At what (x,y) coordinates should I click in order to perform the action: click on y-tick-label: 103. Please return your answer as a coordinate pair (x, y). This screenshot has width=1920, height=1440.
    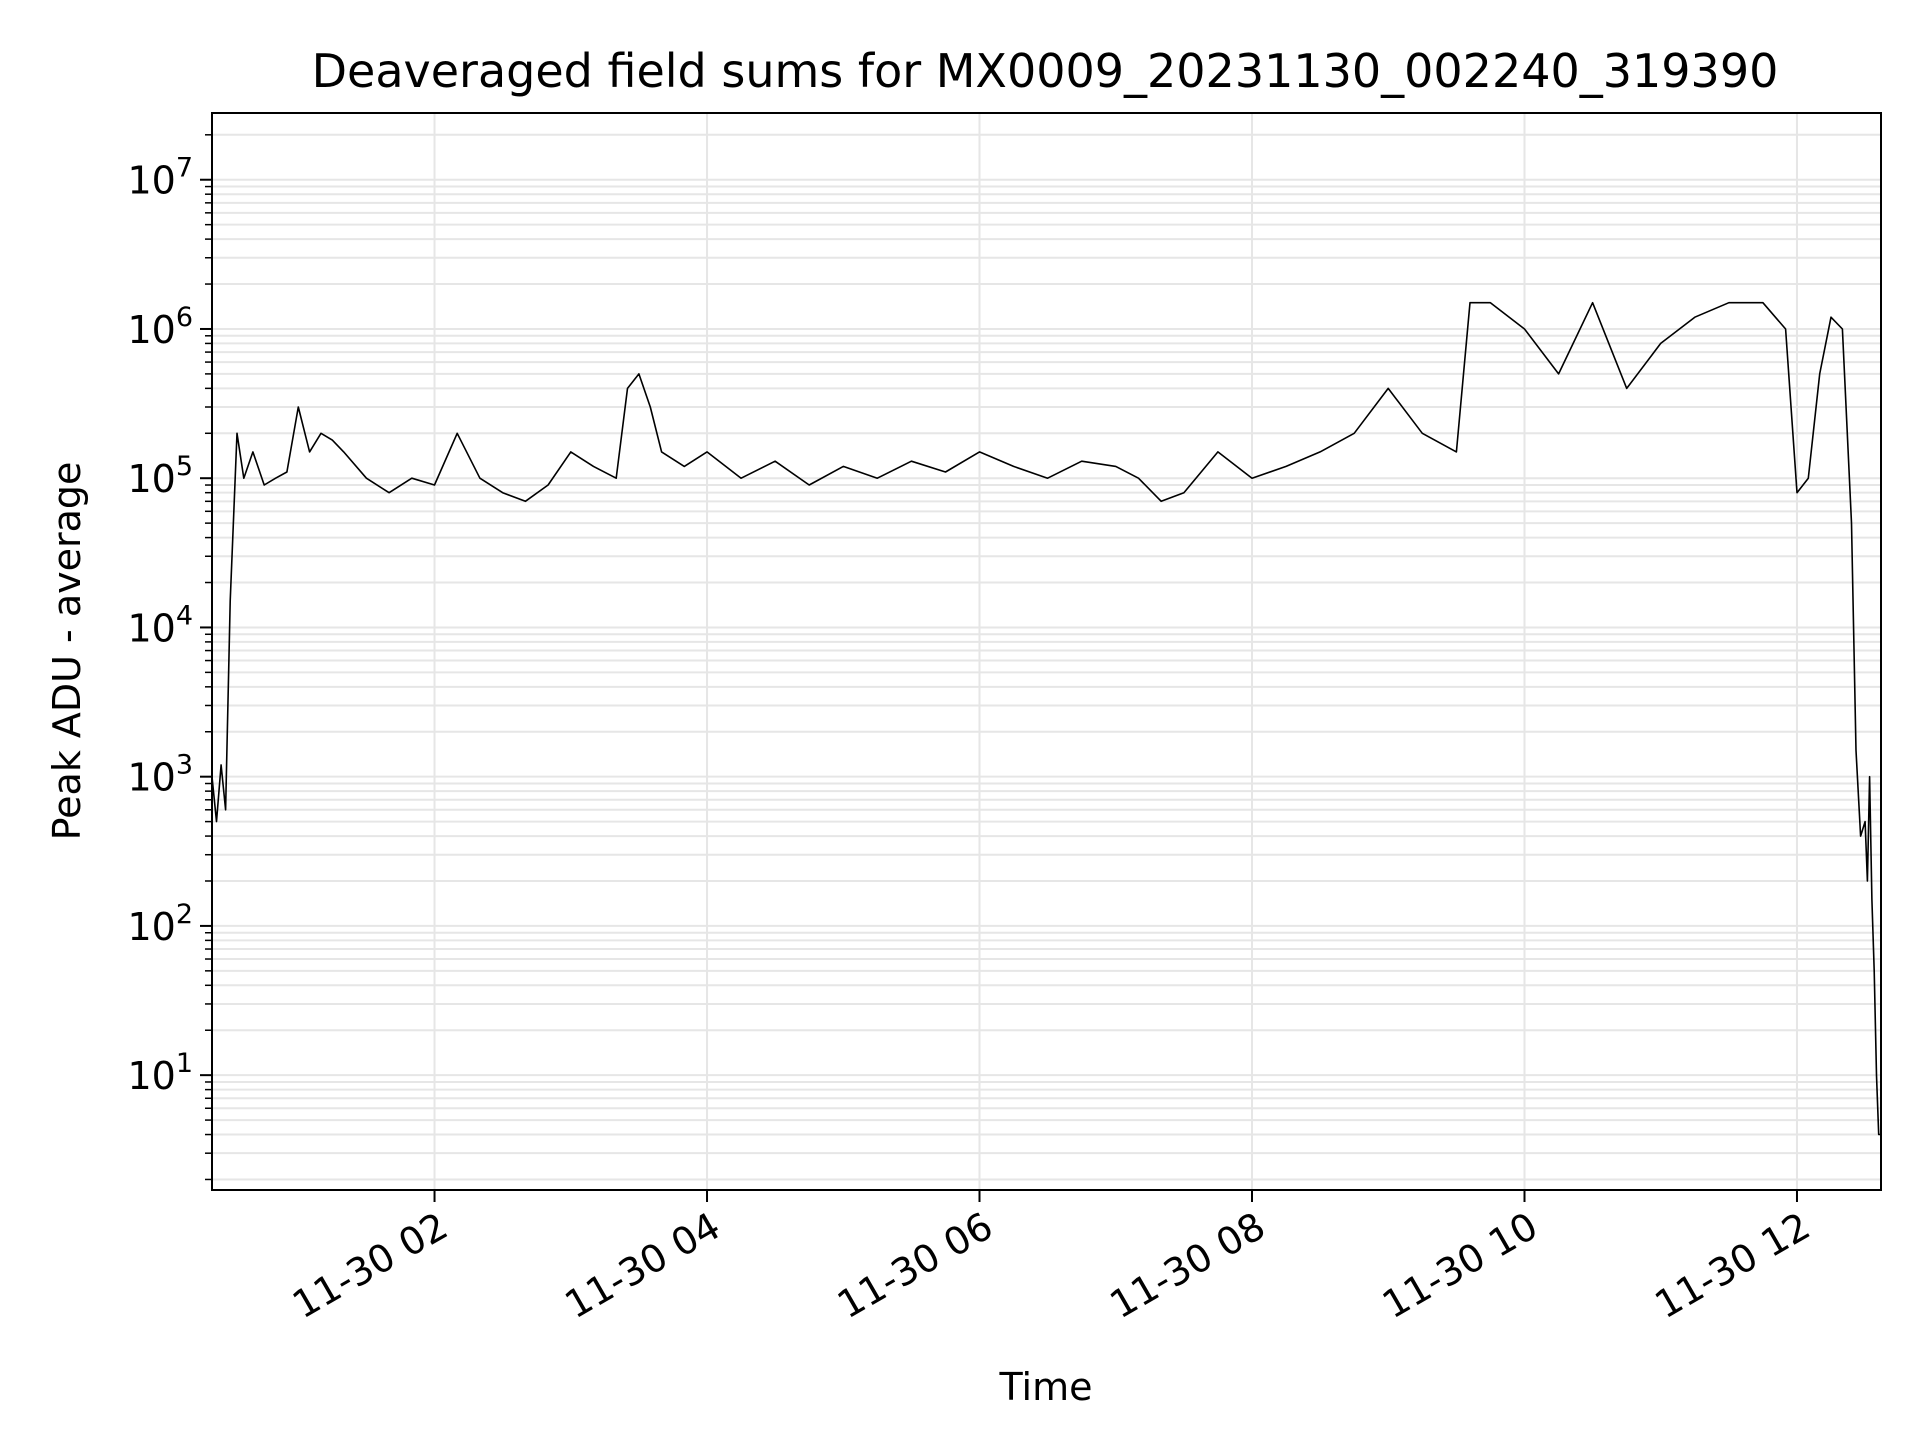
    Looking at the image, I should click on (160, 775).